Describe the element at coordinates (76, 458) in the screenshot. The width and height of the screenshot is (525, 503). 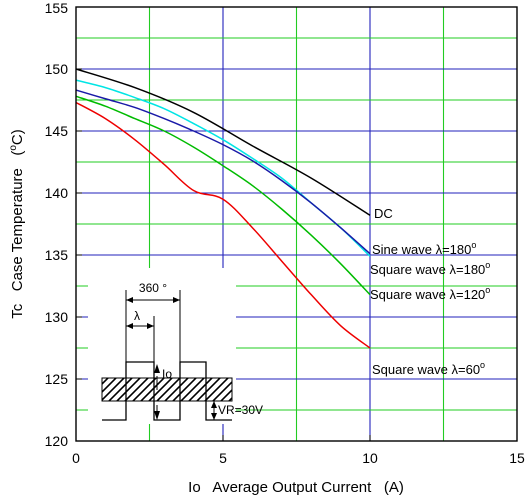
I see `x-tick-label: 0` at that location.